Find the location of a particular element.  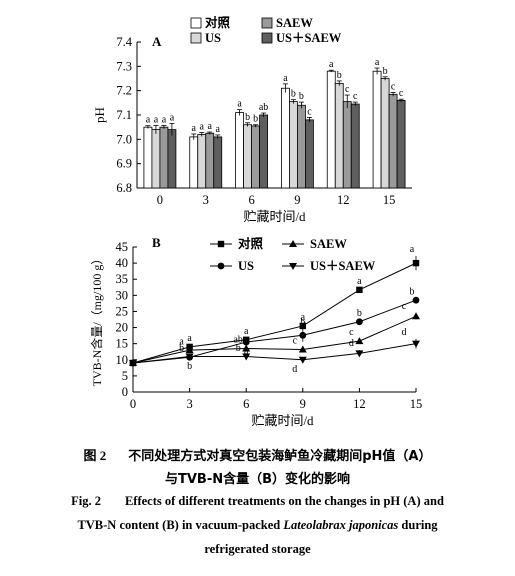

legend-label: US＋SAEW is located at coordinates (309, 38).